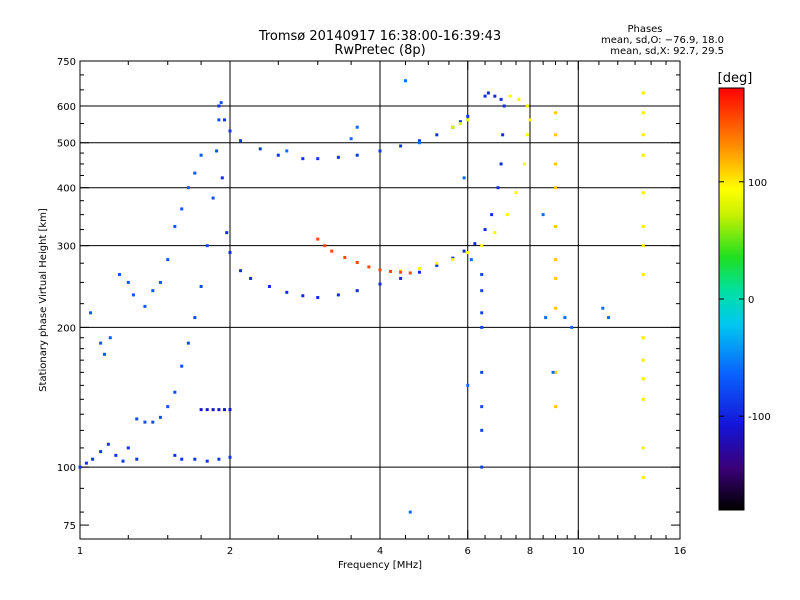 The image size is (800, 600). I want to click on colorbar-label: [deg], so click(735, 78).